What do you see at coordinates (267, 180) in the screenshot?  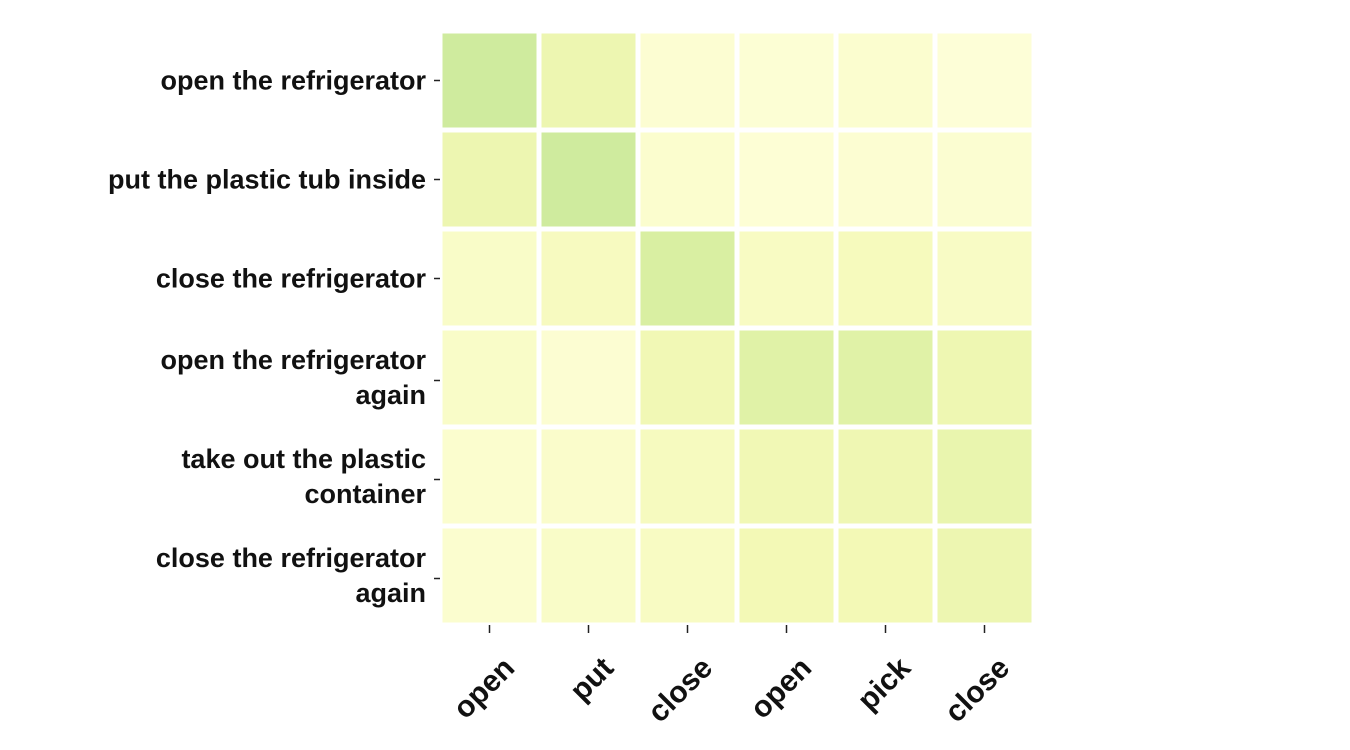 I see `row-label: put the plastic tub inside` at bounding box center [267, 180].